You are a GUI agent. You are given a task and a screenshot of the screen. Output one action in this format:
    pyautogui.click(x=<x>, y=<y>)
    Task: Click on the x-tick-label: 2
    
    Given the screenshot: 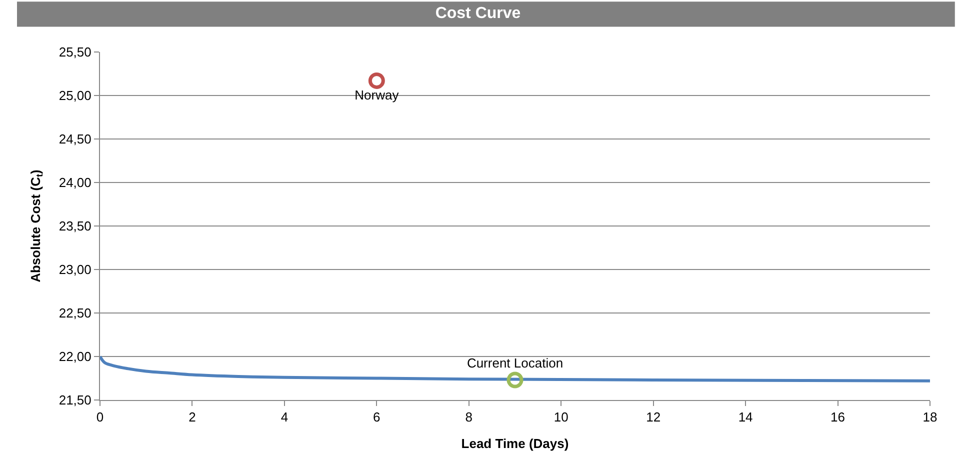 What is the action you would take?
    pyautogui.click(x=192, y=417)
    